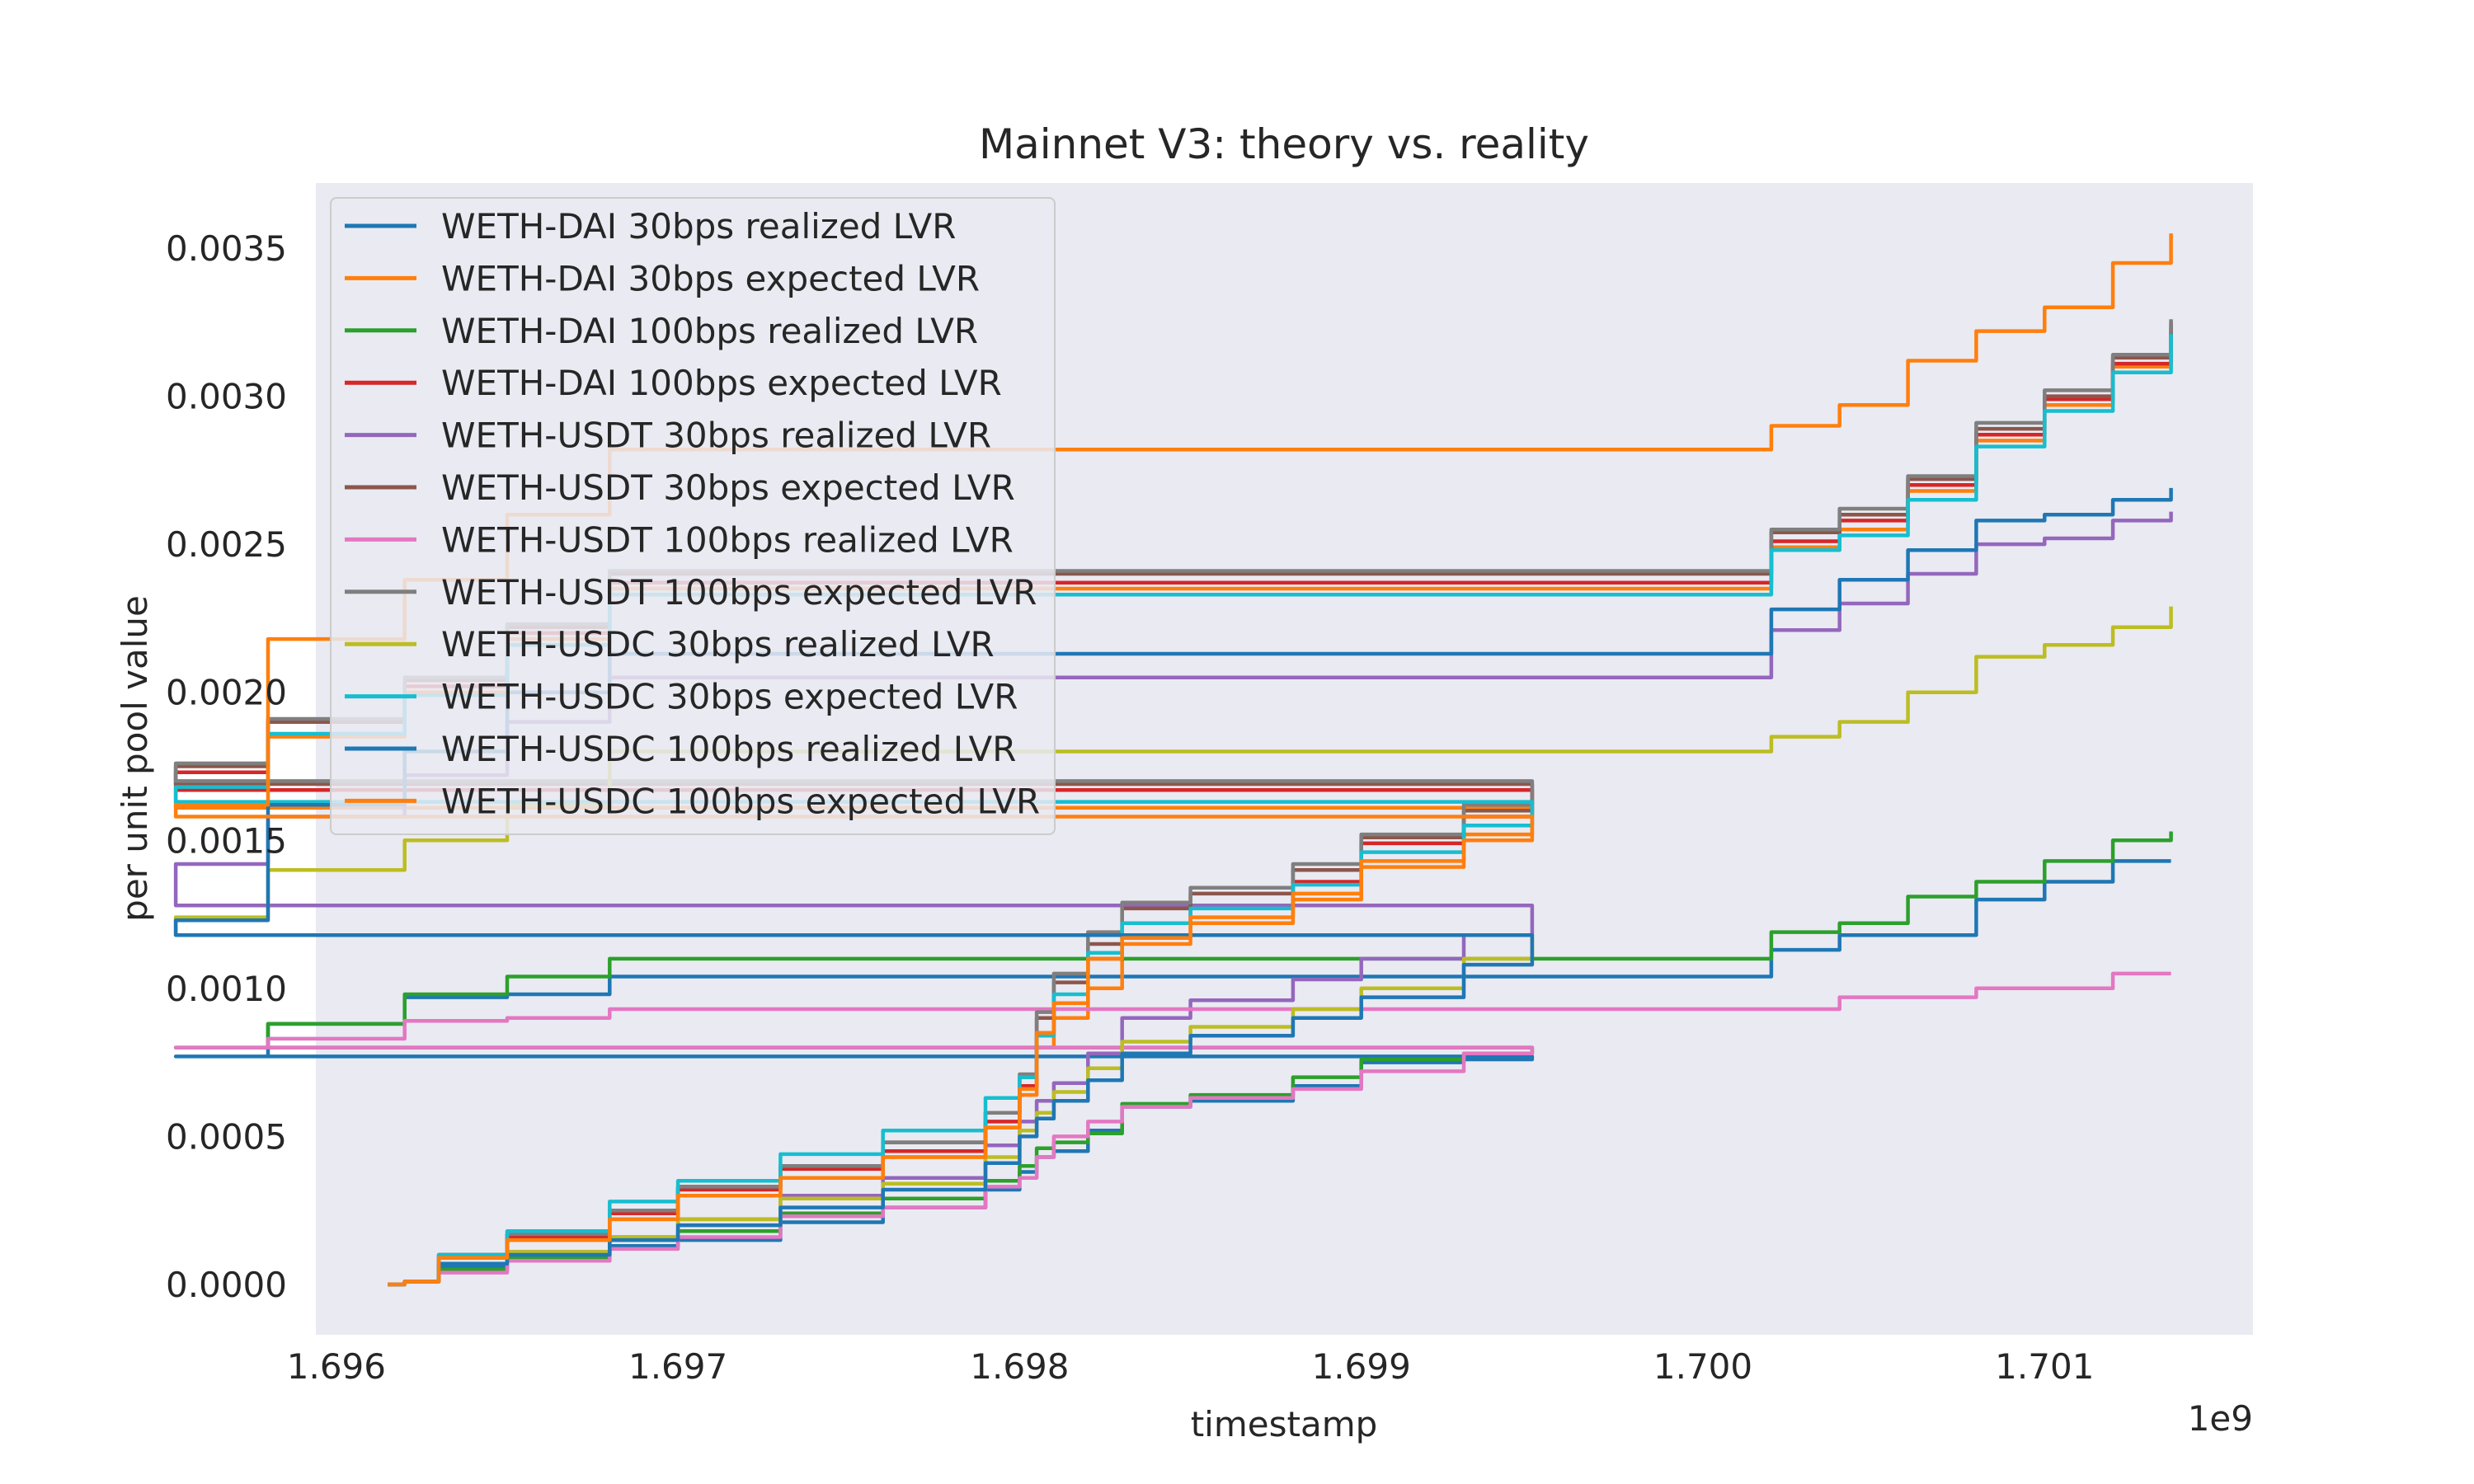  What do you see at coordinates (226, 840) in the screenshot?
I see `y-tick-label: 0.0015` at bounding box center [226, 840].